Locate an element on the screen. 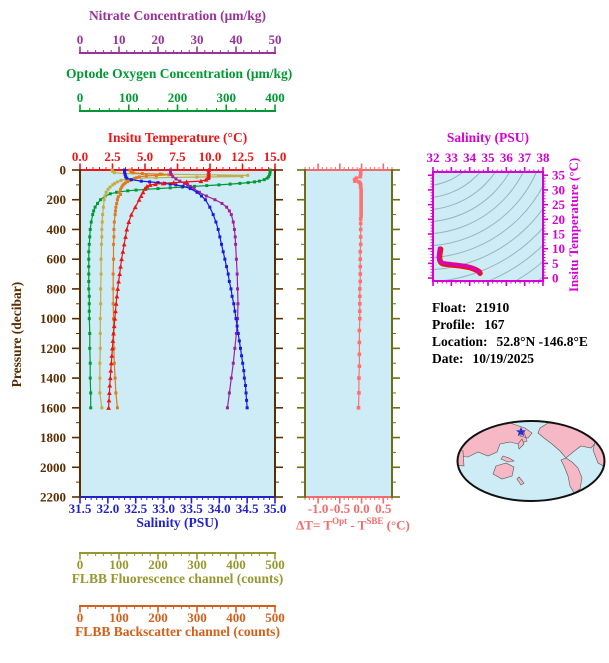 This screenshot has height=663, width=609. svg-text: 25 is located at coordinates (559, 204).